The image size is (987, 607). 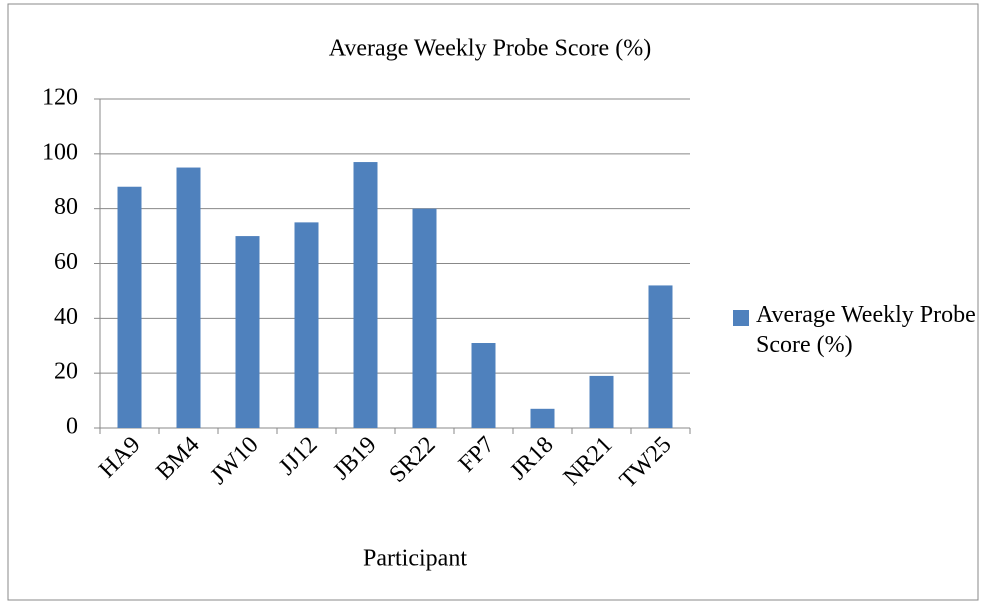 I want to click on y-tick-label: 60, so click(x=66, y=262).